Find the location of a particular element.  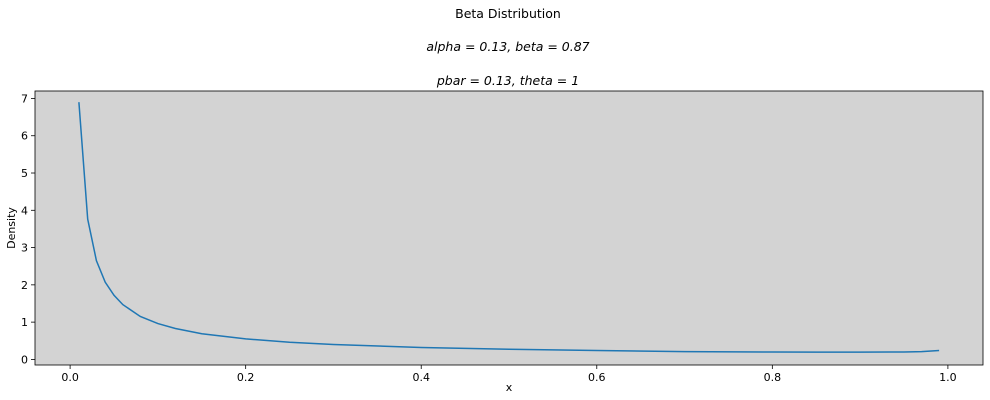

chart-subtitle-params: alpha = 0.13, beta = 0.87 is located at coordinates (508, 46).